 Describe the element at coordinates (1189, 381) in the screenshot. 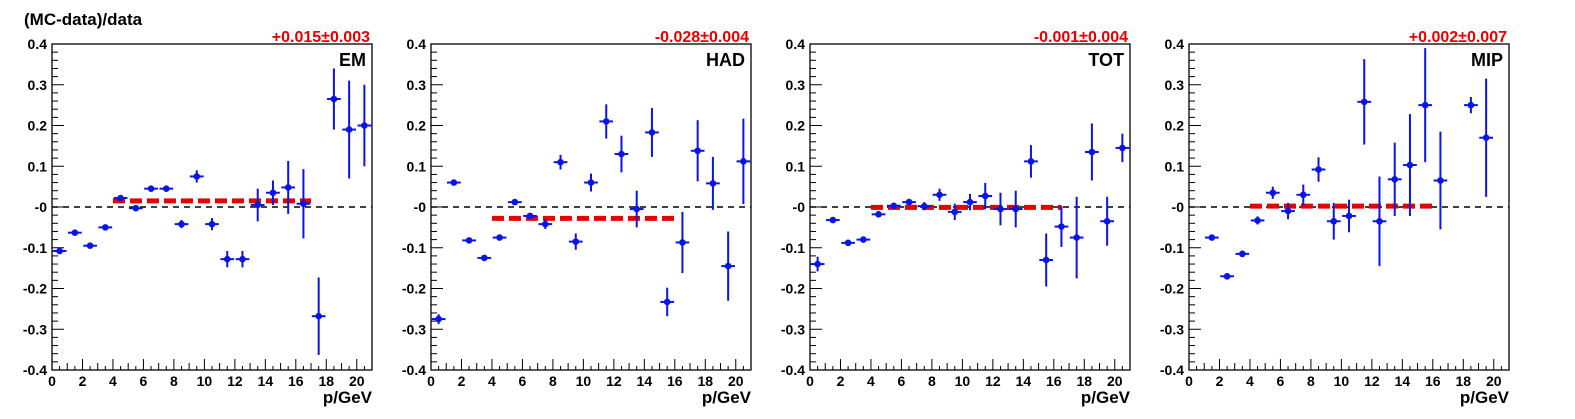

I see `x-tick-label: 0` at that location.